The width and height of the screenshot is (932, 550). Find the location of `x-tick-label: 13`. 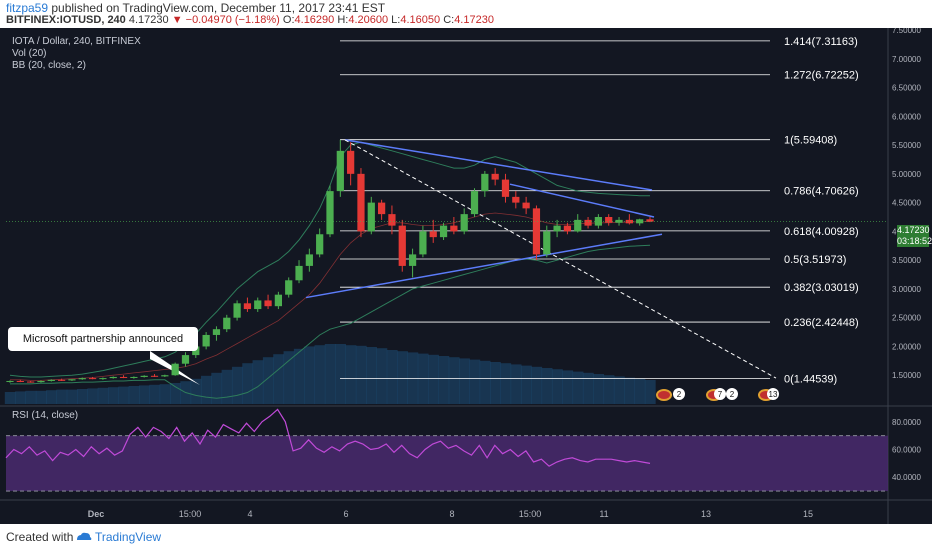

x-tick-label: 13 is located at coordinates (706, 514).